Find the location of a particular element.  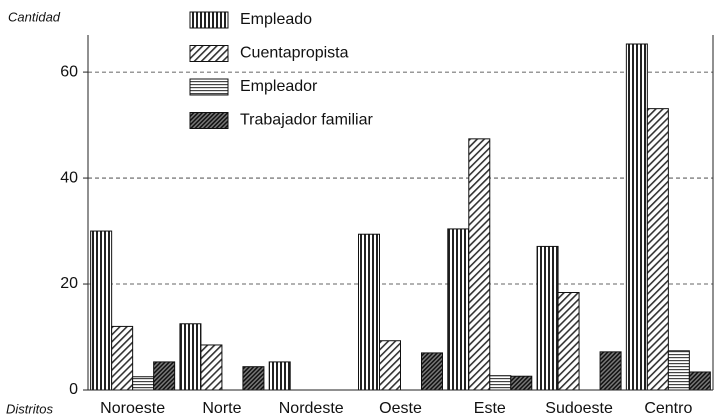

y-tick-label: 40 is located at coordinates (69, 177).